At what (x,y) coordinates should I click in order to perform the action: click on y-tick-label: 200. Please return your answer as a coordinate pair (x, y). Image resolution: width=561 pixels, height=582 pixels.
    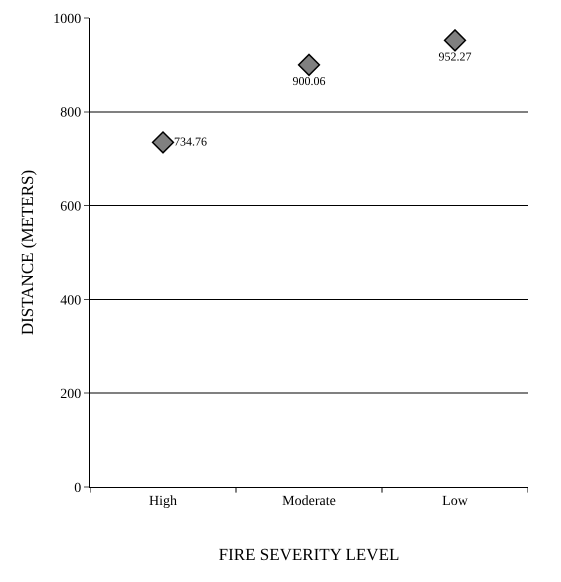
    Looking at the image, I should click on (71, 394).